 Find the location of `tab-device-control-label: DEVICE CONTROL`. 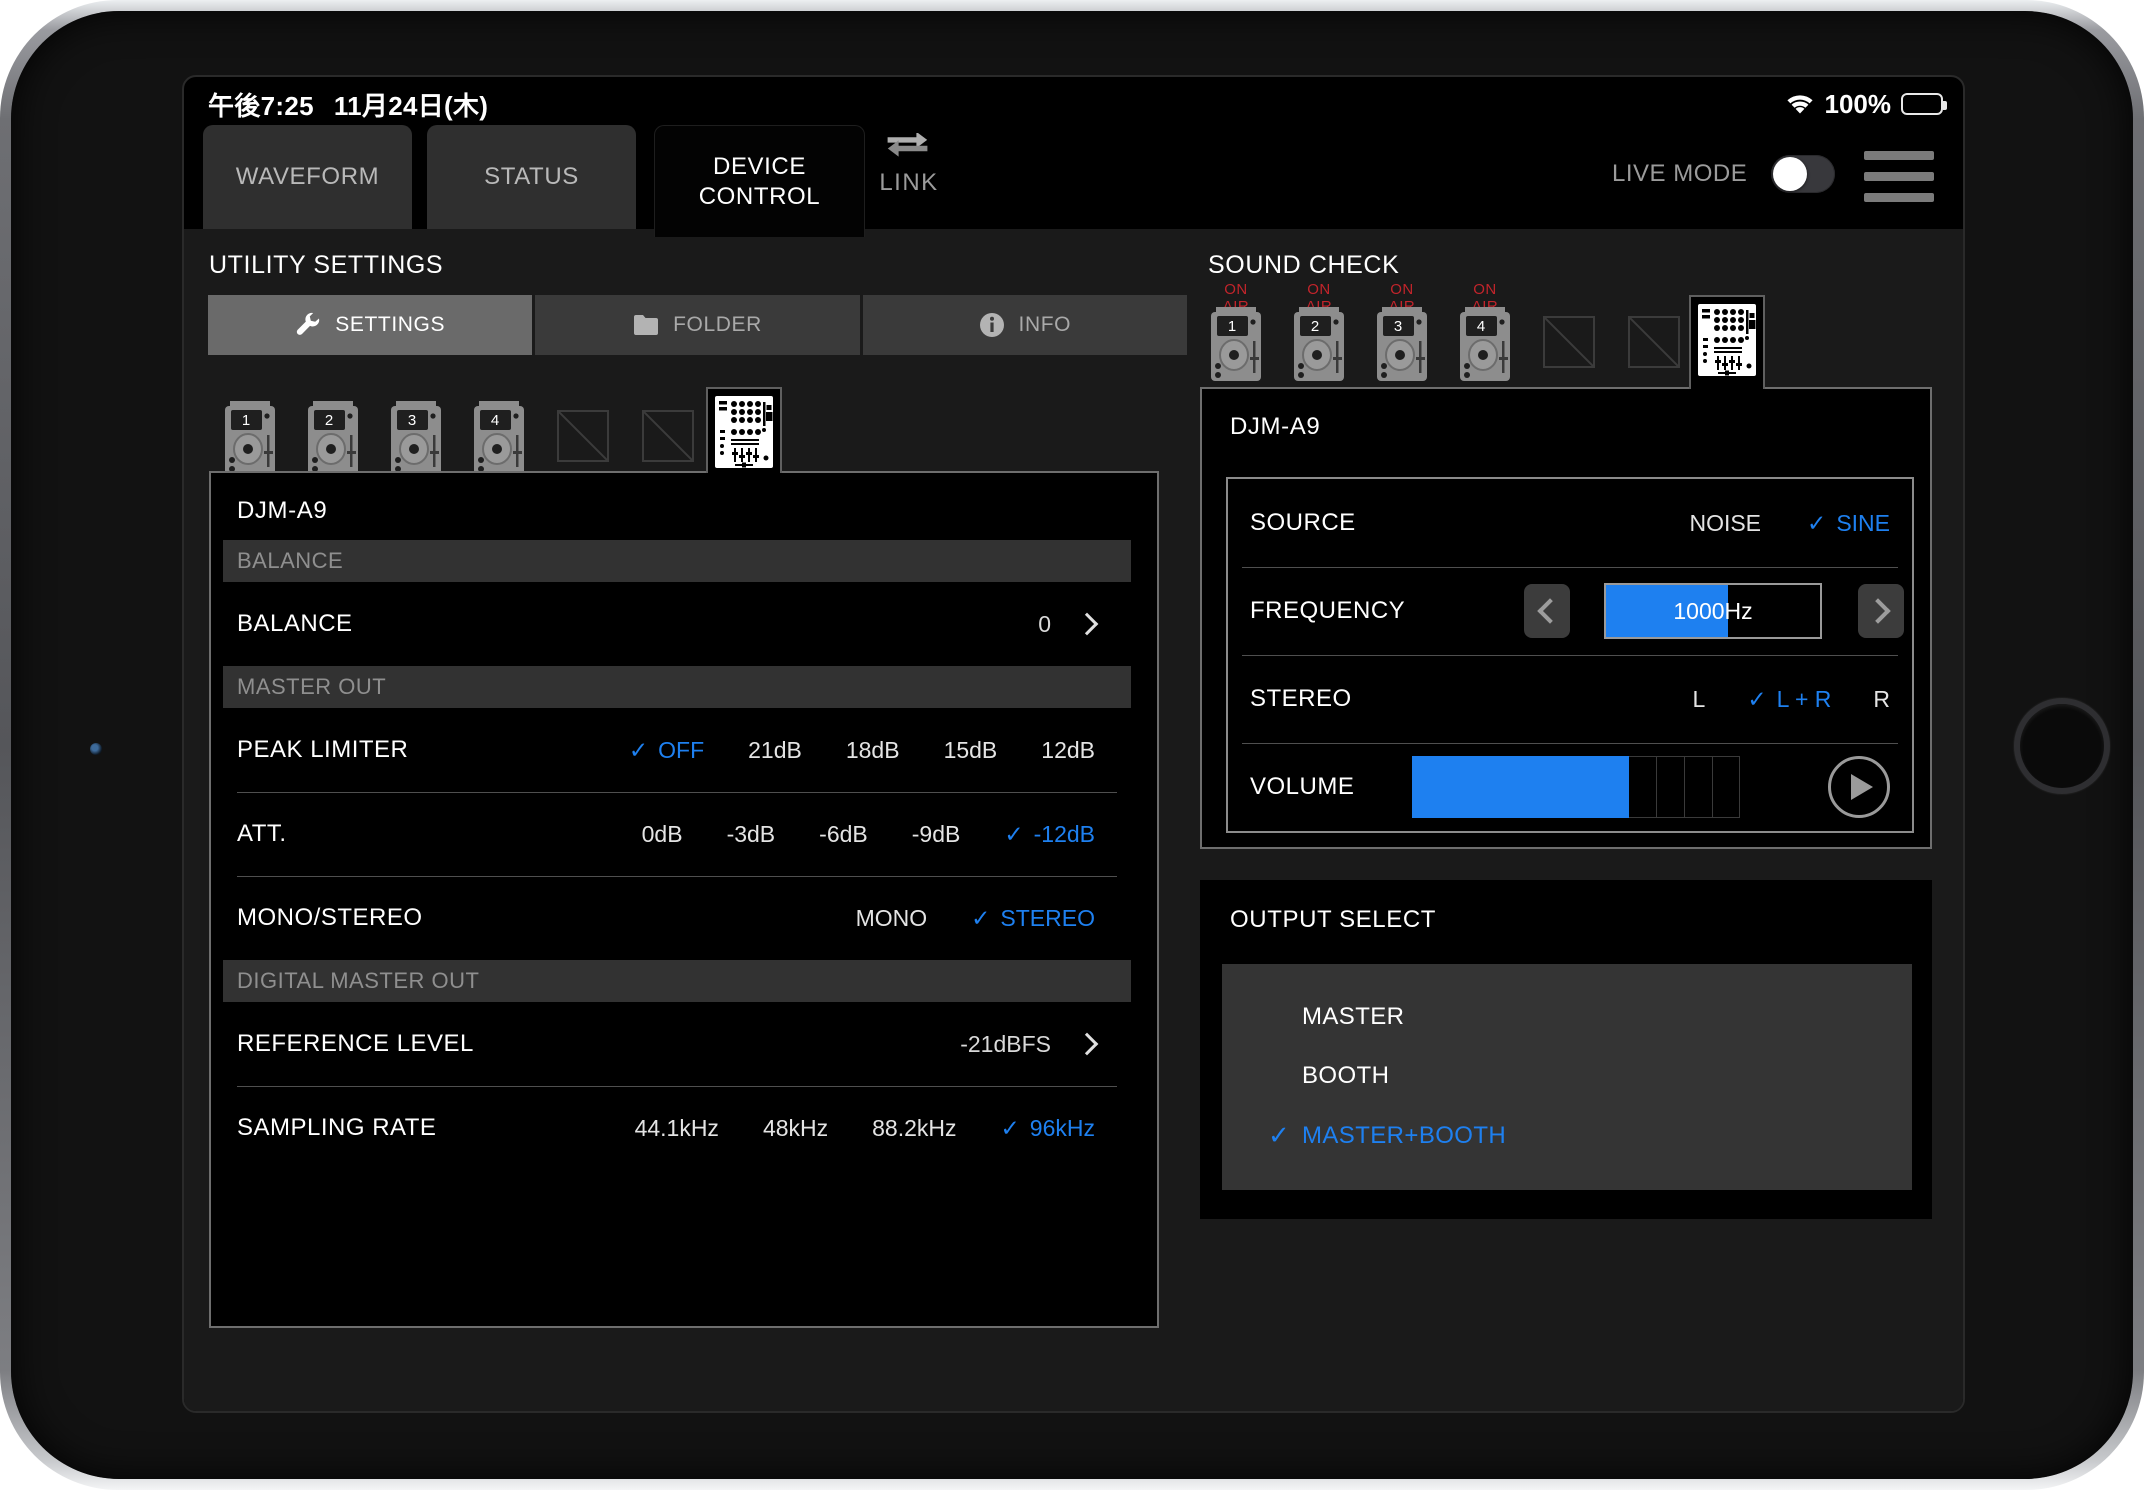

tab-device-control-label: DEVICE CONTROL is located at coordinates (759, 181).